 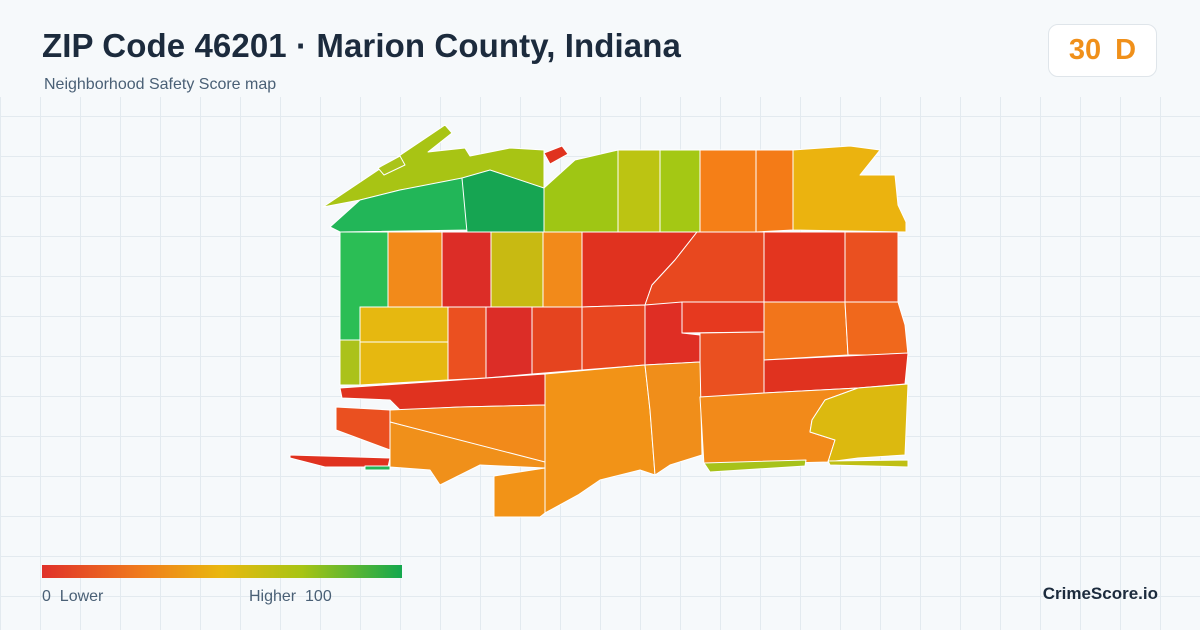 What do you see at coordinates (273, 596) in the screenshot?
I see `legend-high-text: Higher` at bounding box center [273, 596].